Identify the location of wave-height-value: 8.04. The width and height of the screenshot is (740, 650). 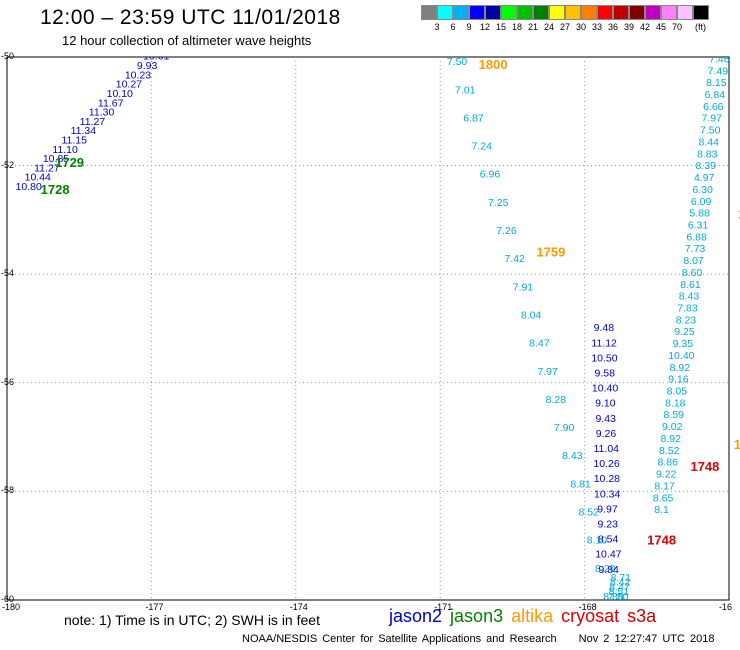
(531, 315).